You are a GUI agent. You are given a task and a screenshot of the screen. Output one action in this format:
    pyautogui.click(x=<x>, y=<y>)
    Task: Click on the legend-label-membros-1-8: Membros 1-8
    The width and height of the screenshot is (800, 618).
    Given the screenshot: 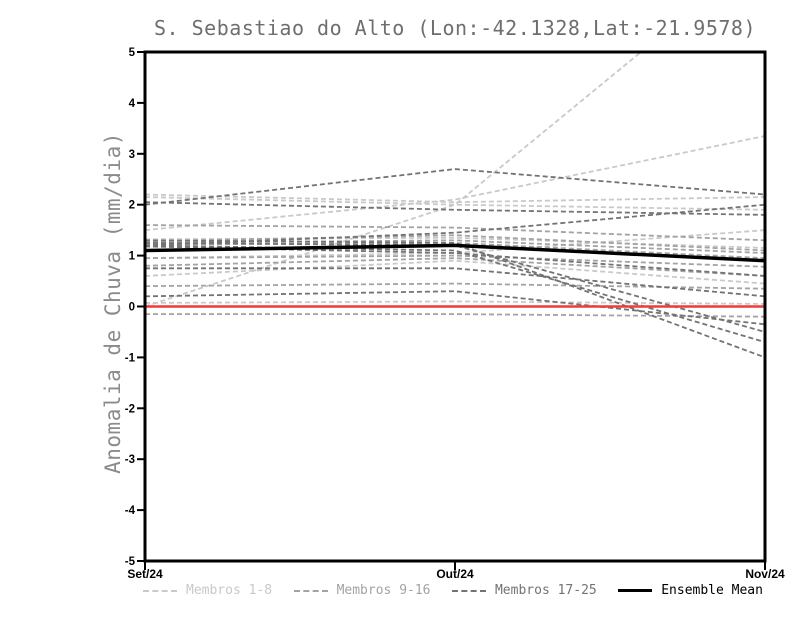 What is the action you would take?
    pyautogui.click(x=229, y=590)
    